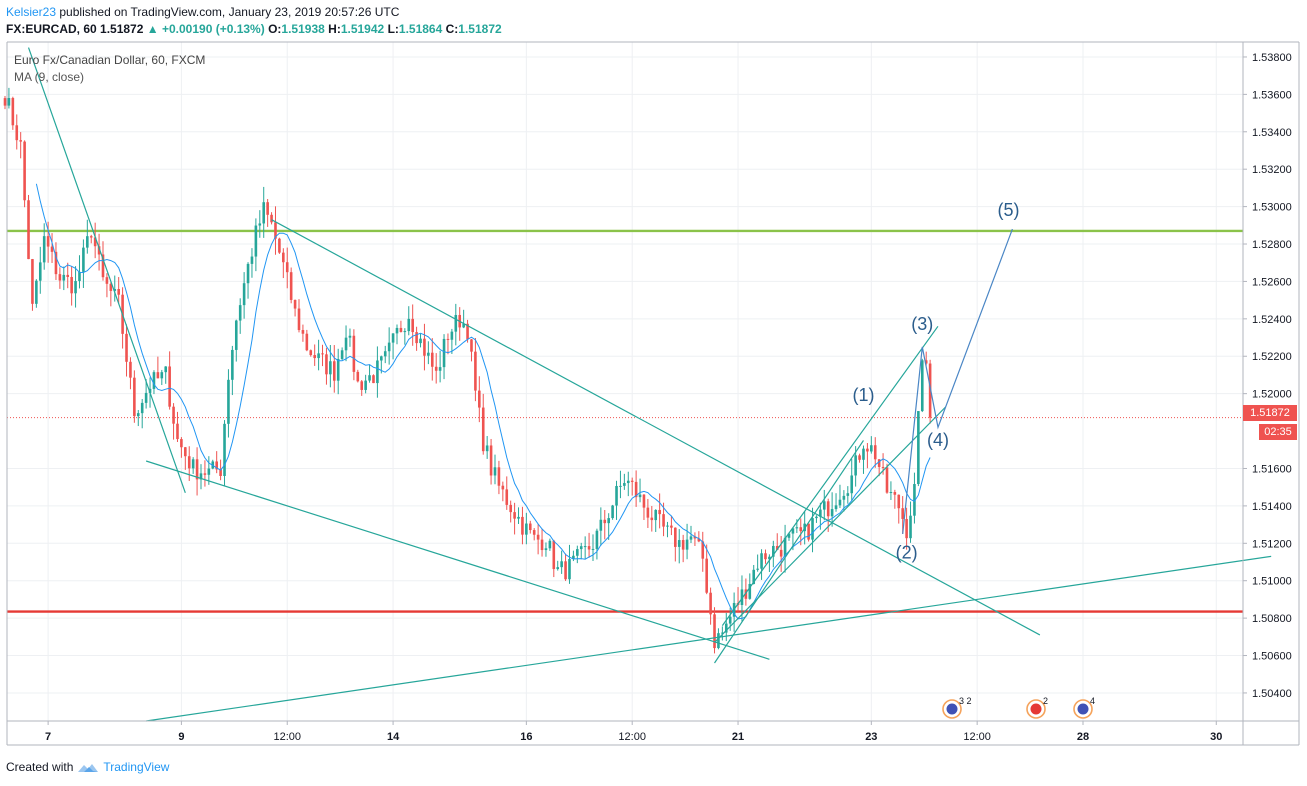 The height and width of the screenshot is (786, 1307). What do you see at coordinates (1018, 707) in the screenshot?
I see `event-badges: 3 2 2 4` at bounding box center [1018, 707].